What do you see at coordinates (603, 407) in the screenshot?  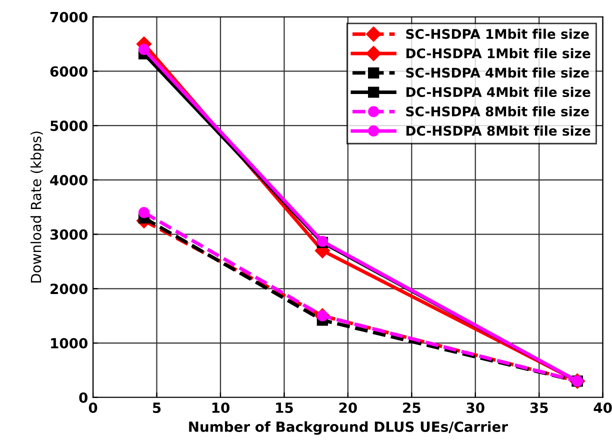 I see `x-tick-label: 40` at bounding box center [603, 407].